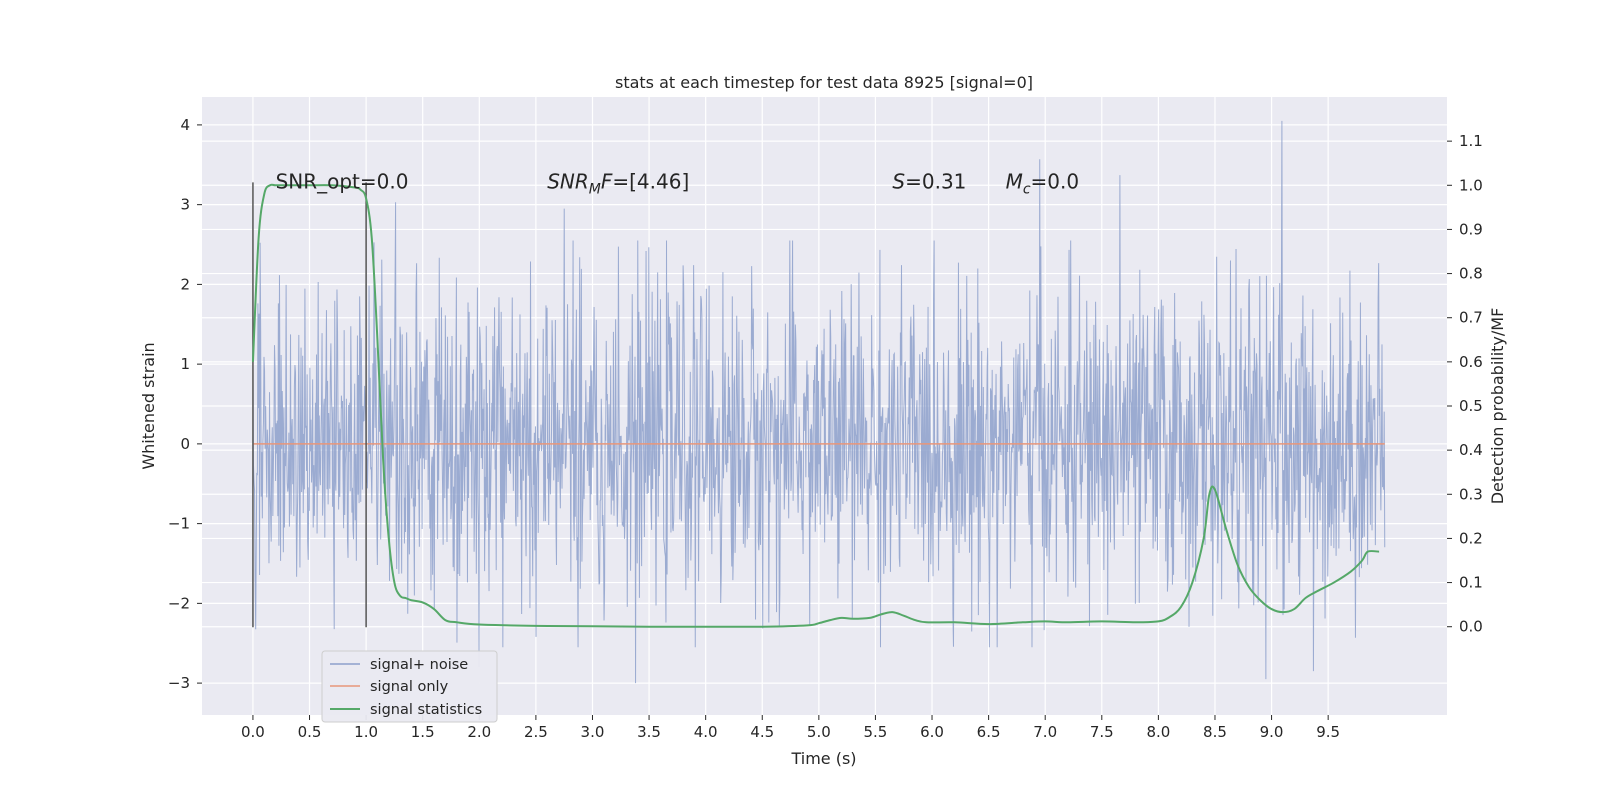  Describe the element at coordinates (649, 732) in the screenshot. I see `x-tick-label-3-5: 3.5` at that location.